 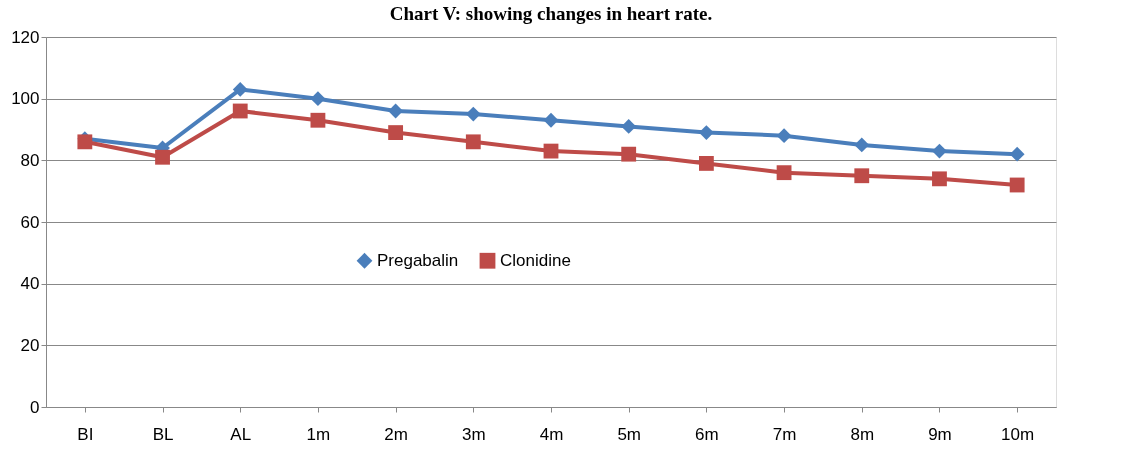 I want to click on legend-label: Pregabalin, so click(x=418, y=260).